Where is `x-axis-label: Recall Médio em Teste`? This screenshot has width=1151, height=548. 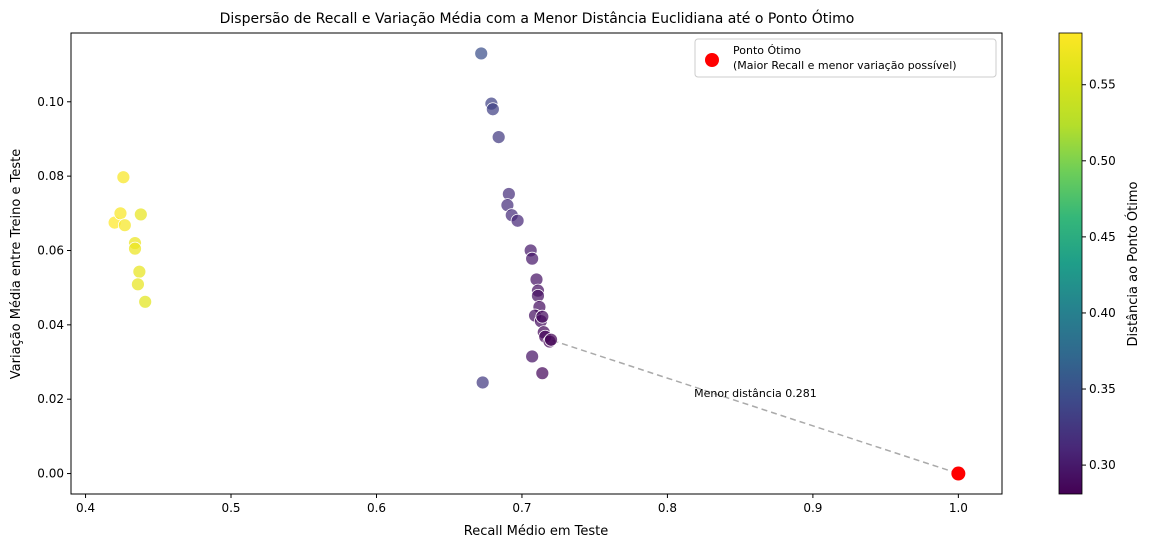
x-axis-label: Recall Médio em Teste is located at coordinates (536, 531).